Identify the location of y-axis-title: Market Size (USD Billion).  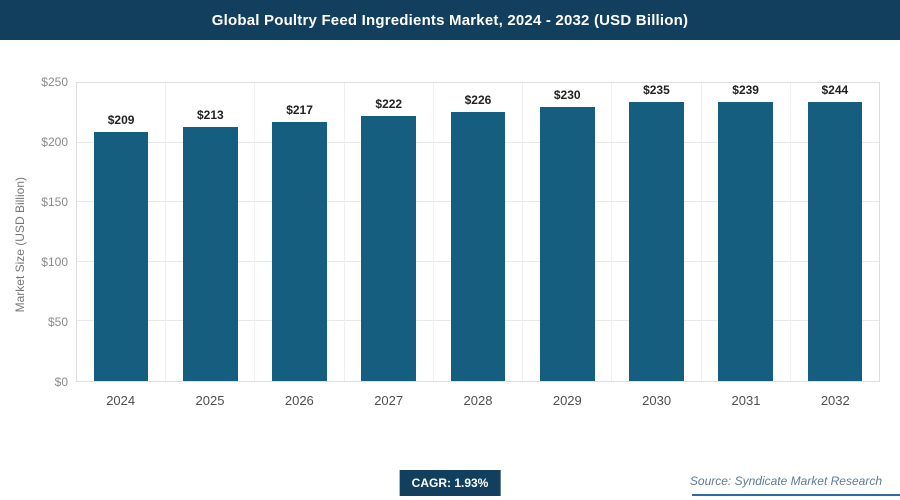
(20, 245).